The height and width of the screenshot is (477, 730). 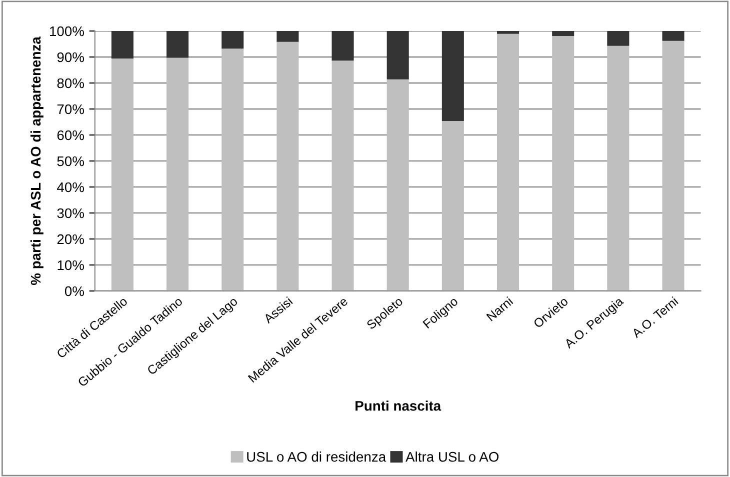 I want to click on legend-label: Altra USL o AO, so click(x=452, y=457).